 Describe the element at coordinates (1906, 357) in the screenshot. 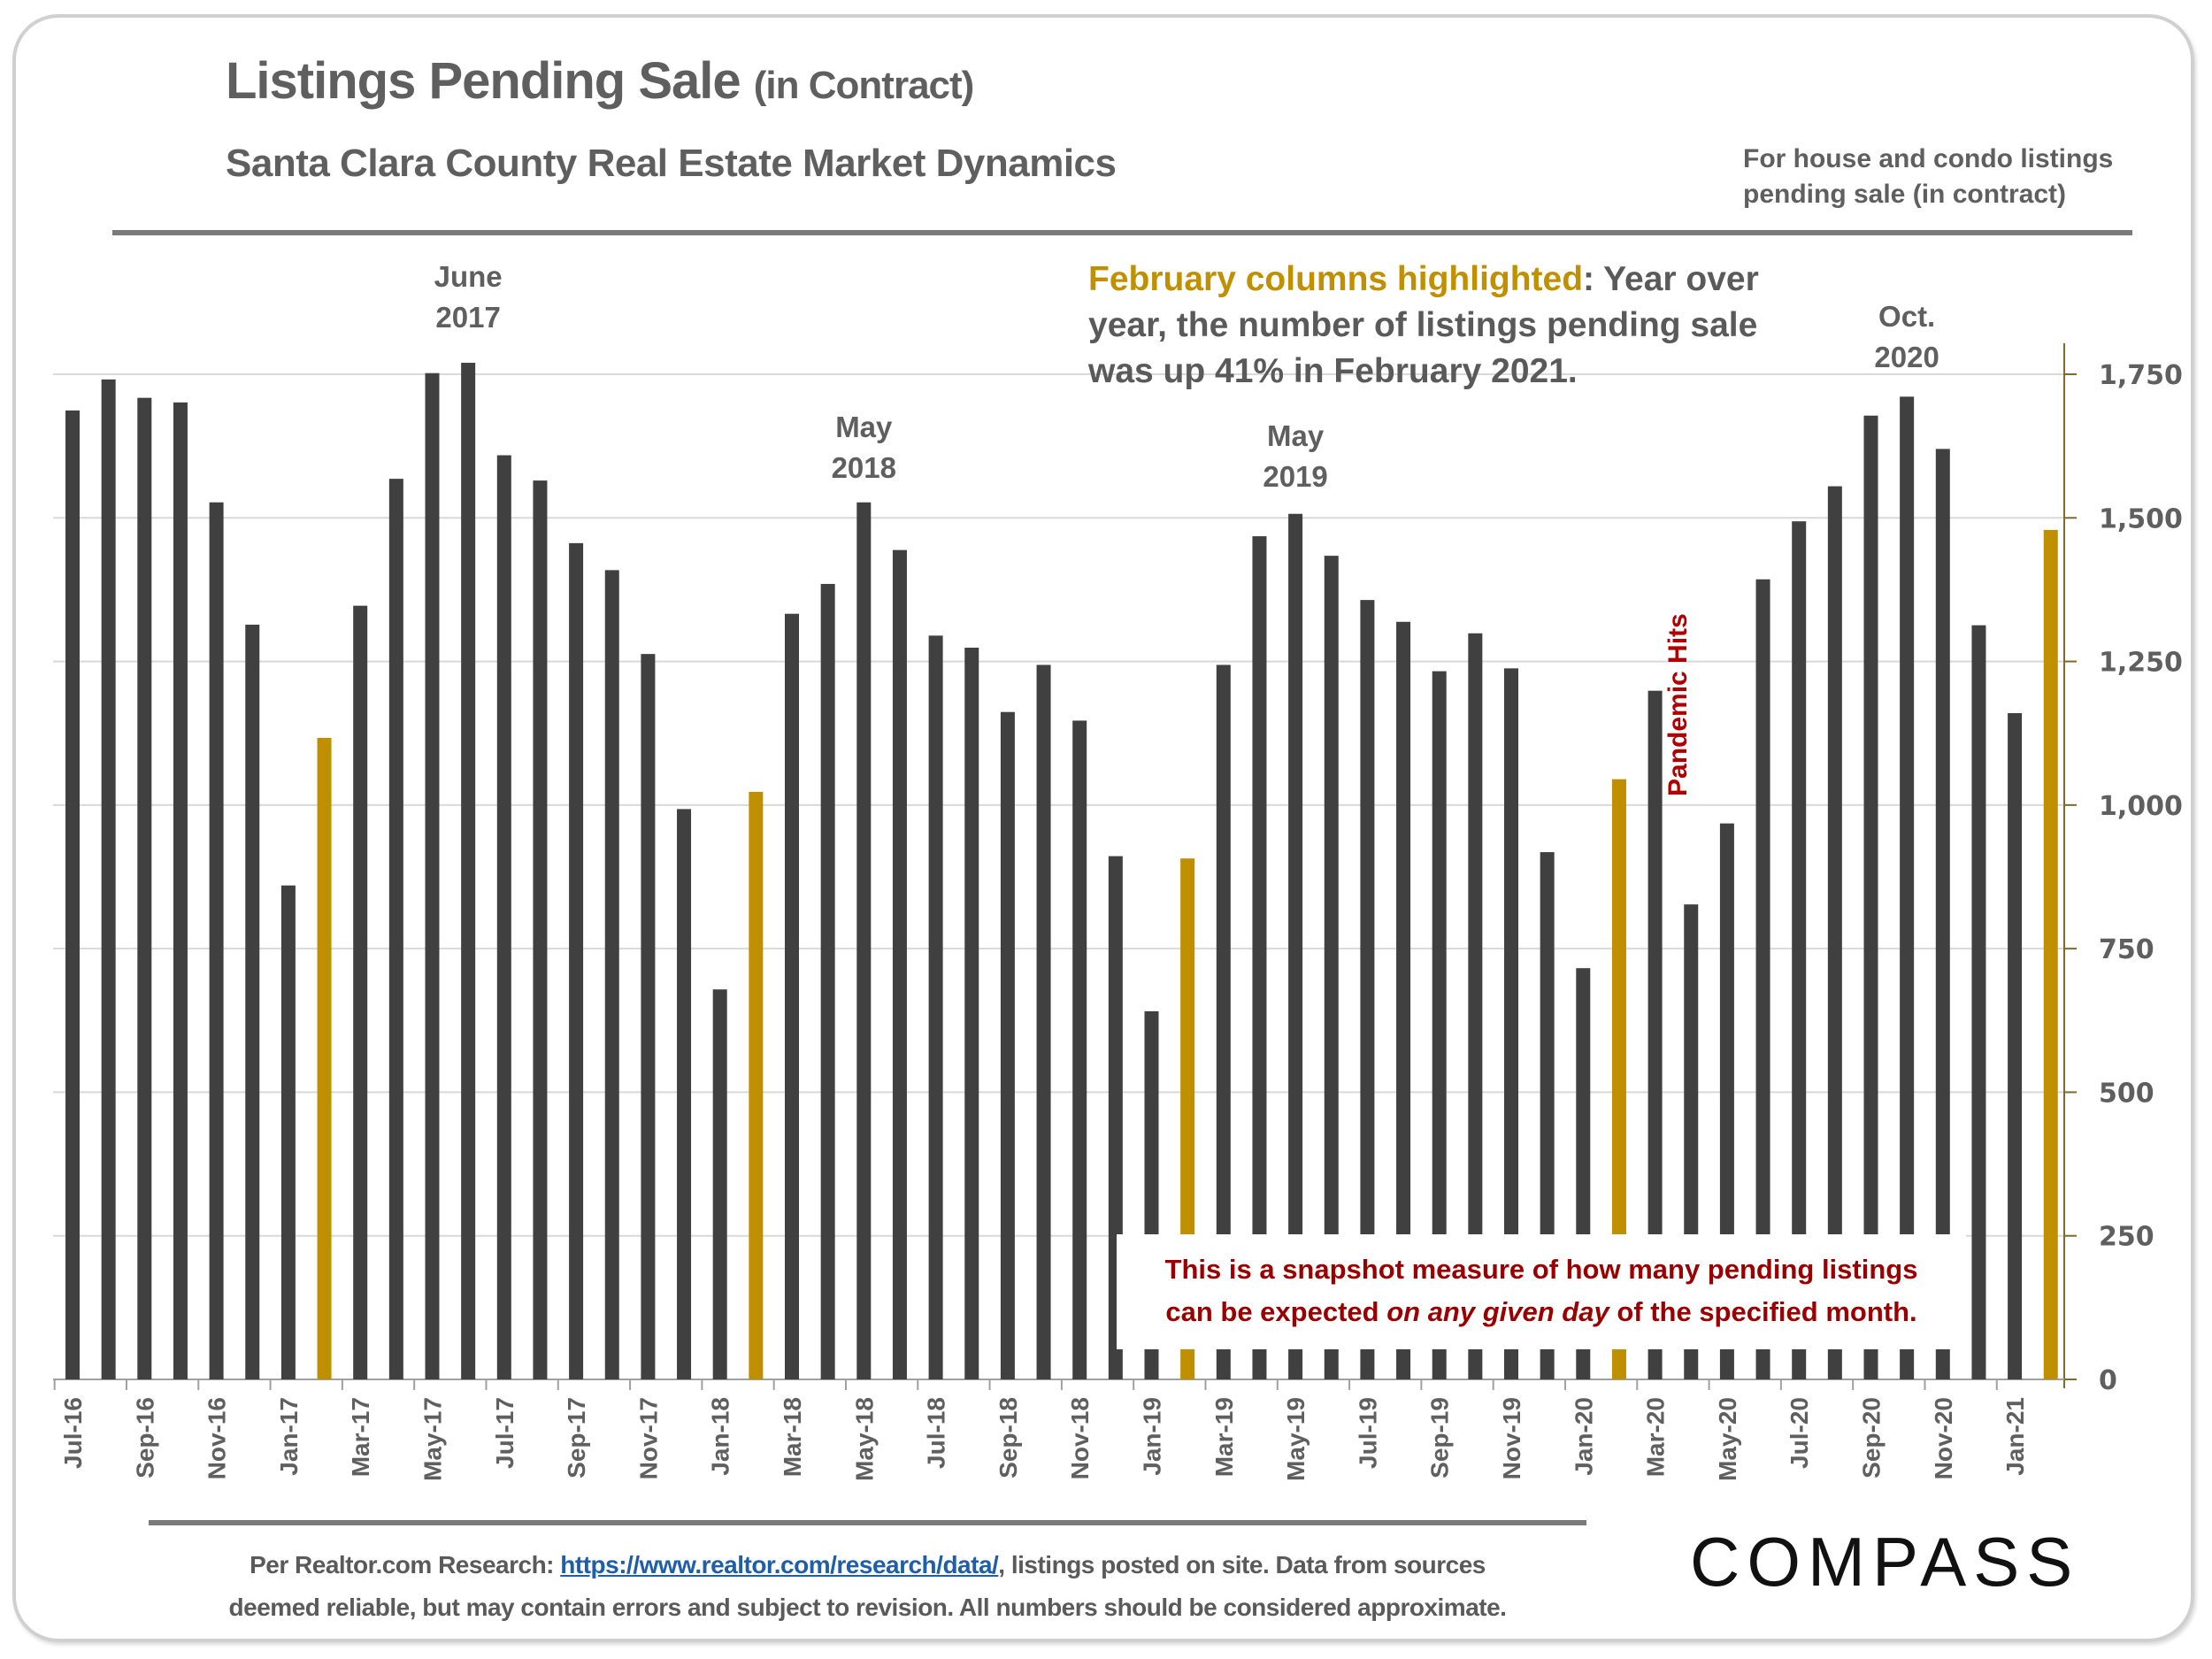

I see `peak-year: 2020` at that location.